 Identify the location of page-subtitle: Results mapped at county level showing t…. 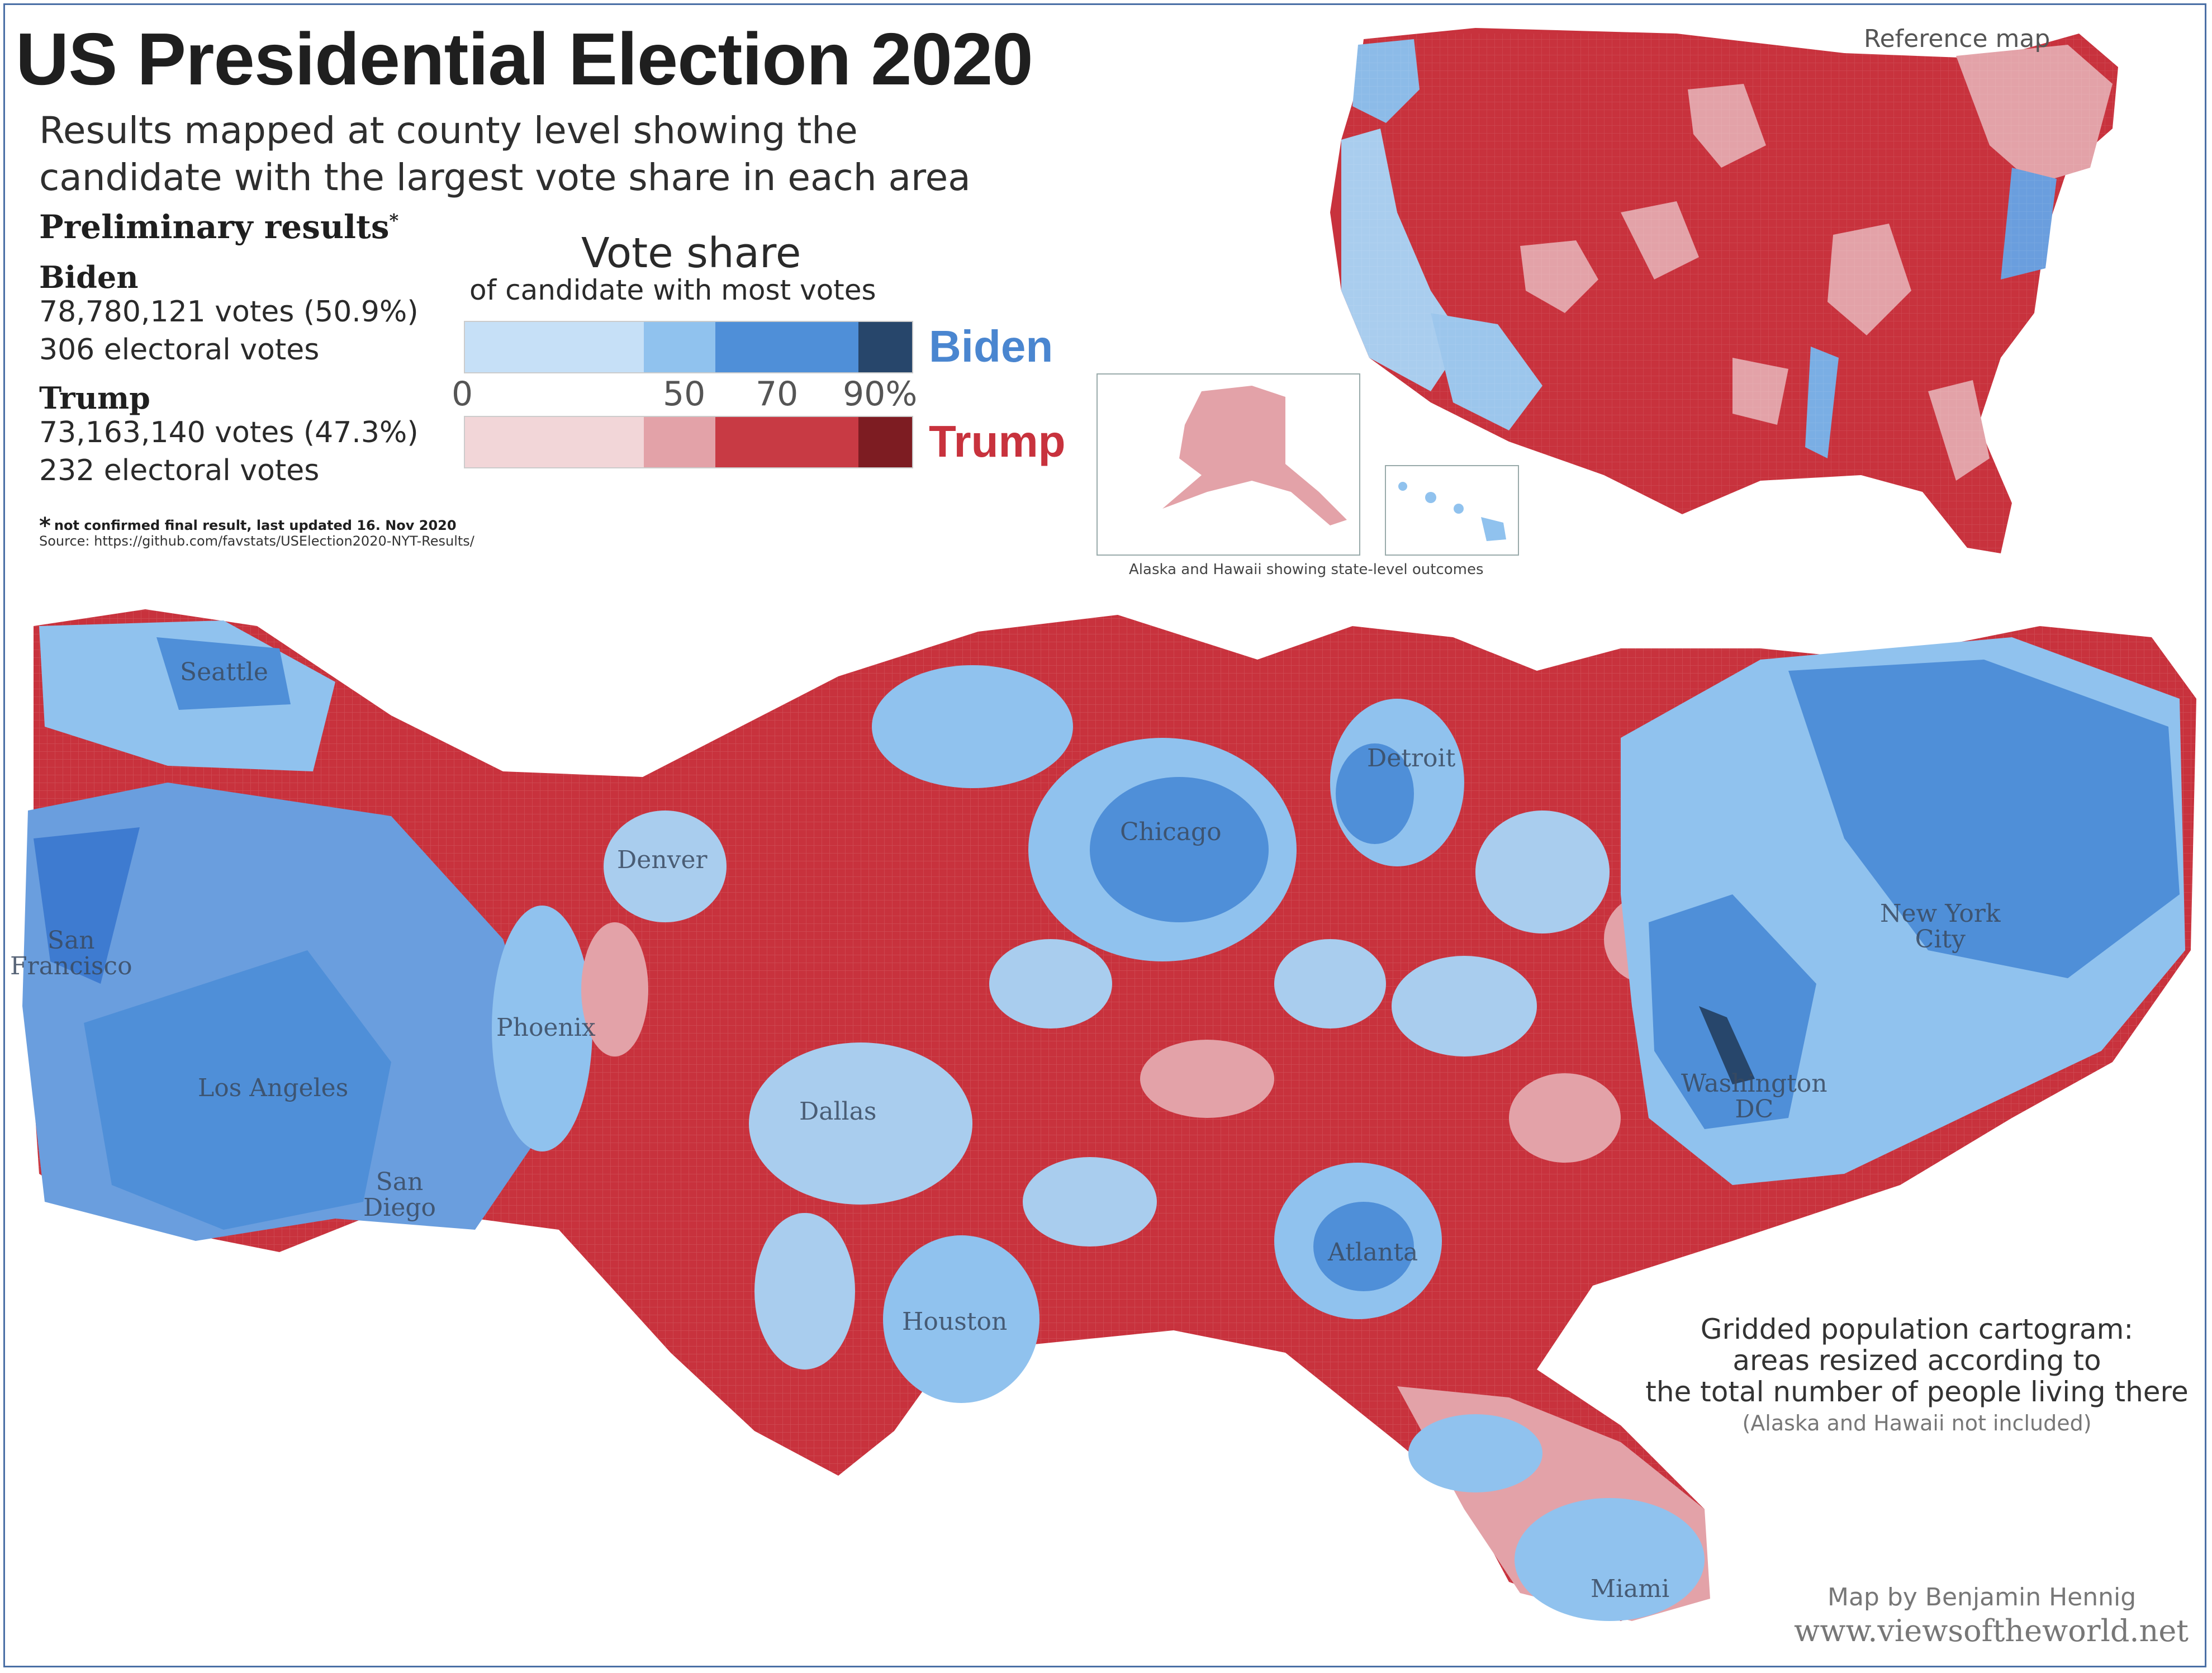
(505, 154).